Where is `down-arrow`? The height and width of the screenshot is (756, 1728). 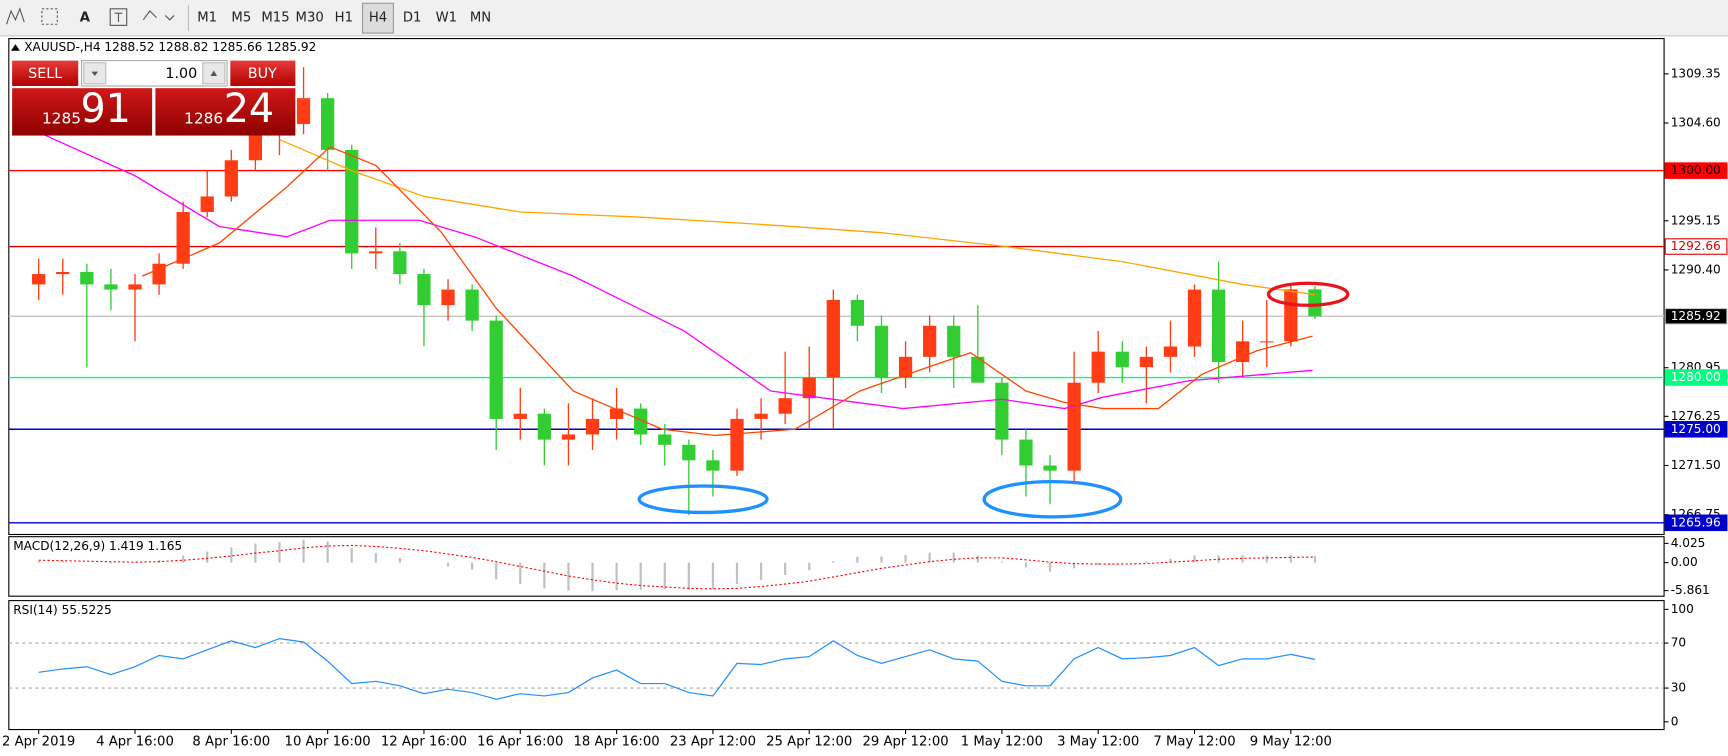 down-arrow is located at coordinates (95, 74).